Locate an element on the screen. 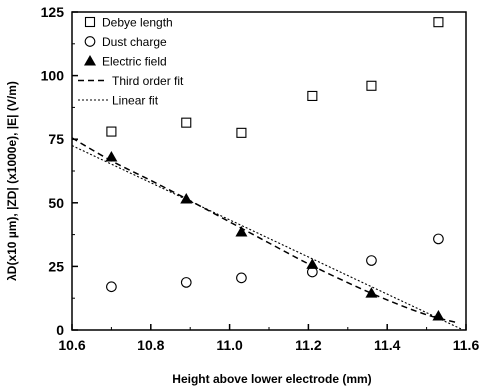  x-tick-label: 11.2 is located at coordinates (308, 345).